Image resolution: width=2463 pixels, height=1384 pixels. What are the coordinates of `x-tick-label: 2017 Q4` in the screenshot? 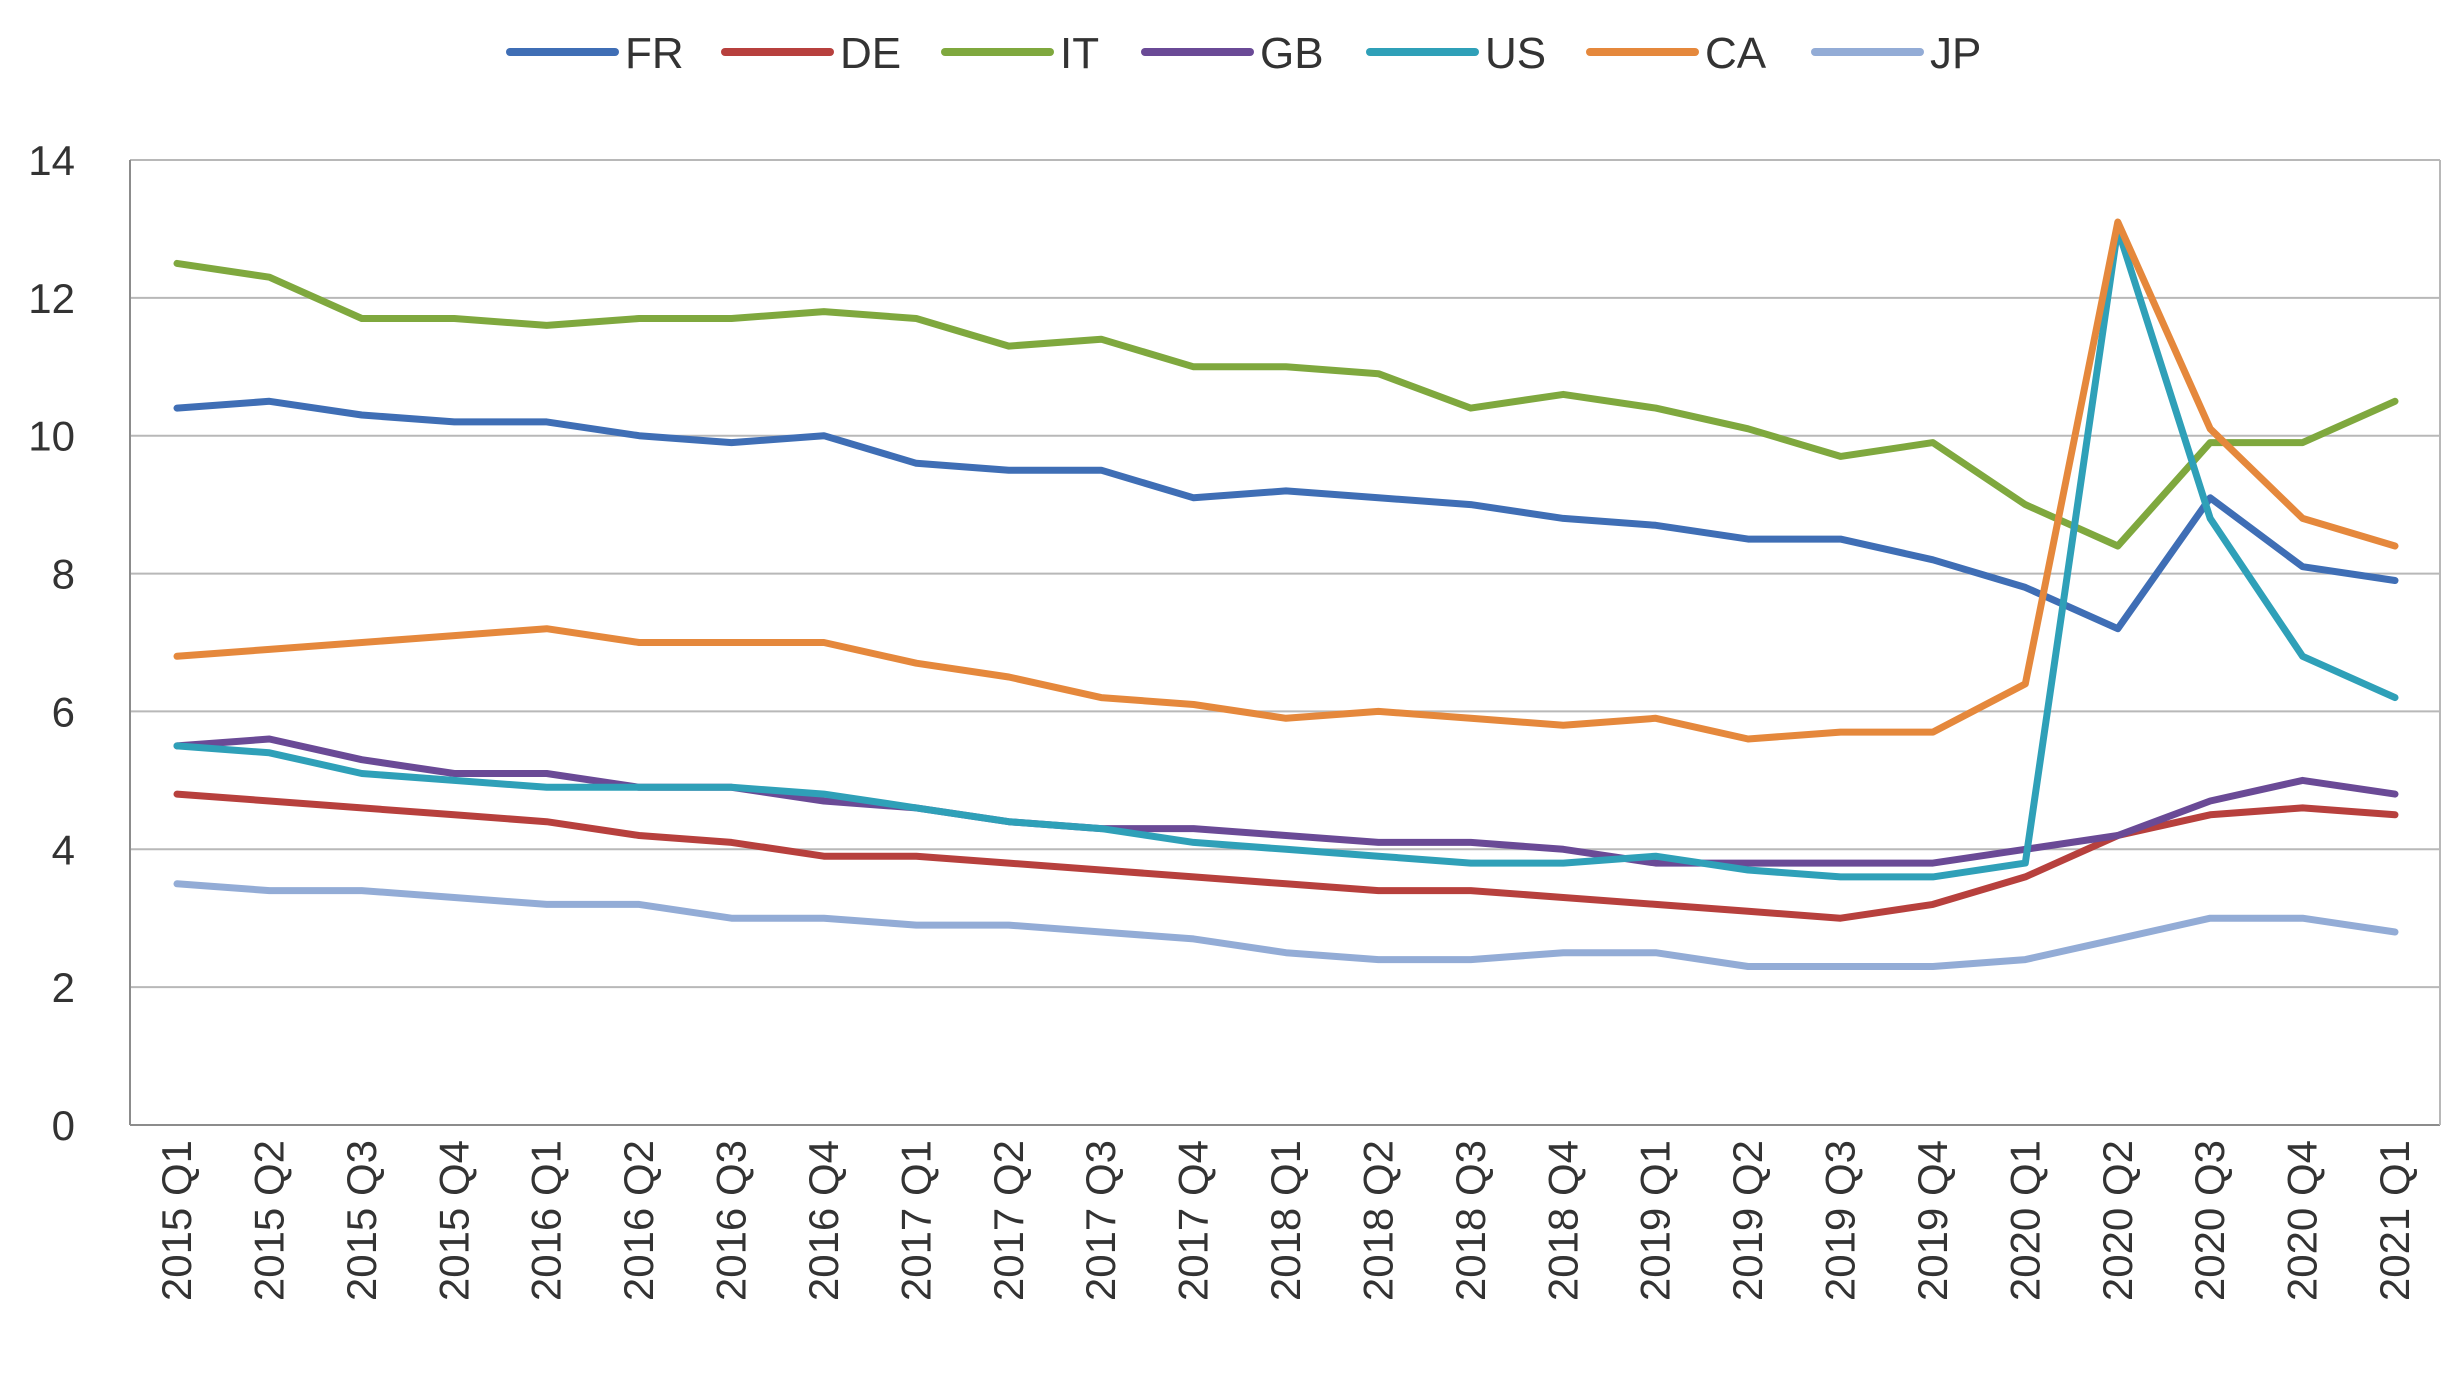 It's located at (1193, 1220).